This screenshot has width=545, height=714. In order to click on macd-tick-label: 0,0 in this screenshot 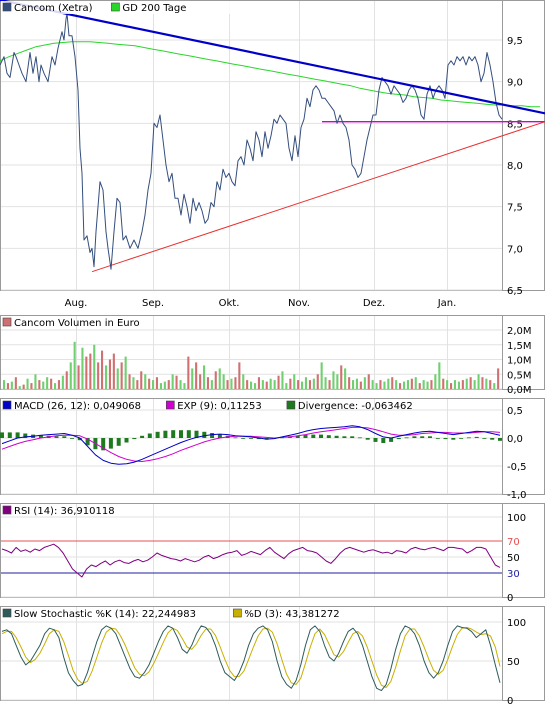, I will do `click(515, 439)`.